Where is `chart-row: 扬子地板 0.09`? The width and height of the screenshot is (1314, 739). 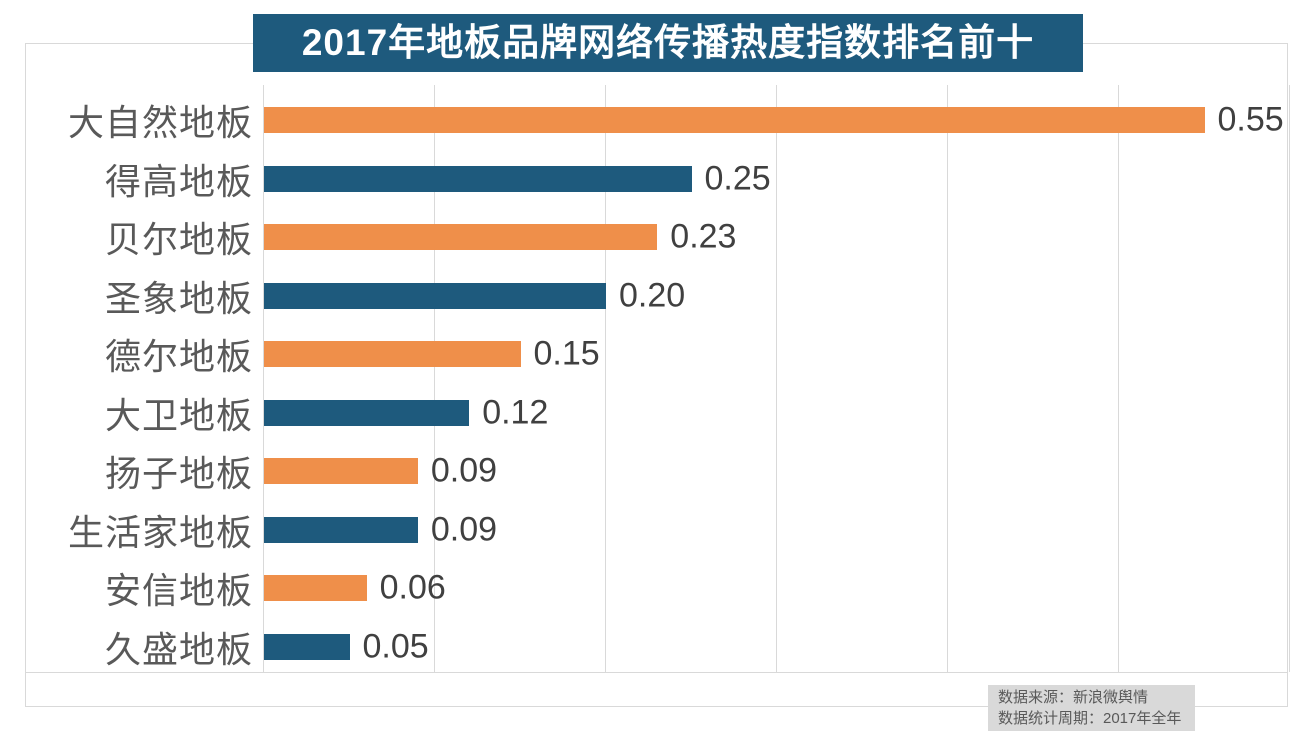 chart-row: 扬子地板 0.09 is located at coordinates (657, 471).